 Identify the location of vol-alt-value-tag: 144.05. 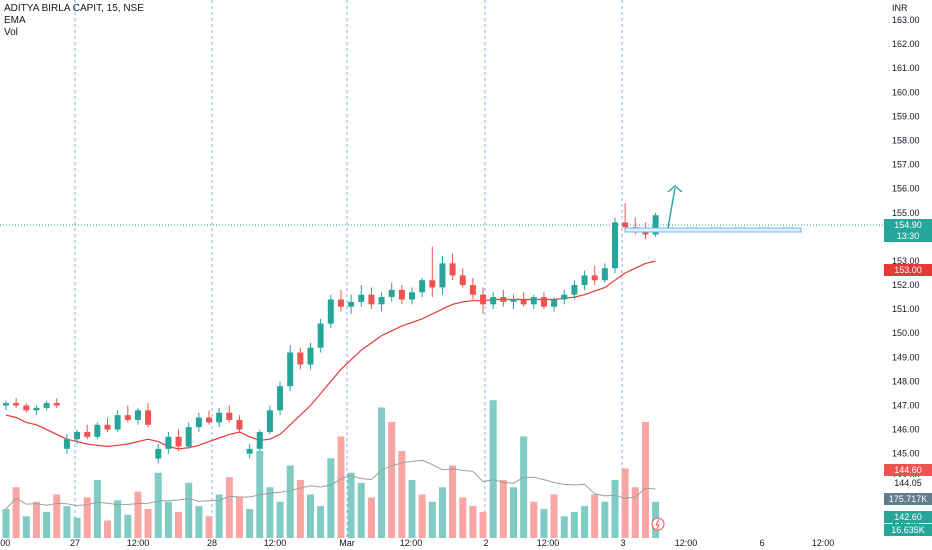
(908, 483).